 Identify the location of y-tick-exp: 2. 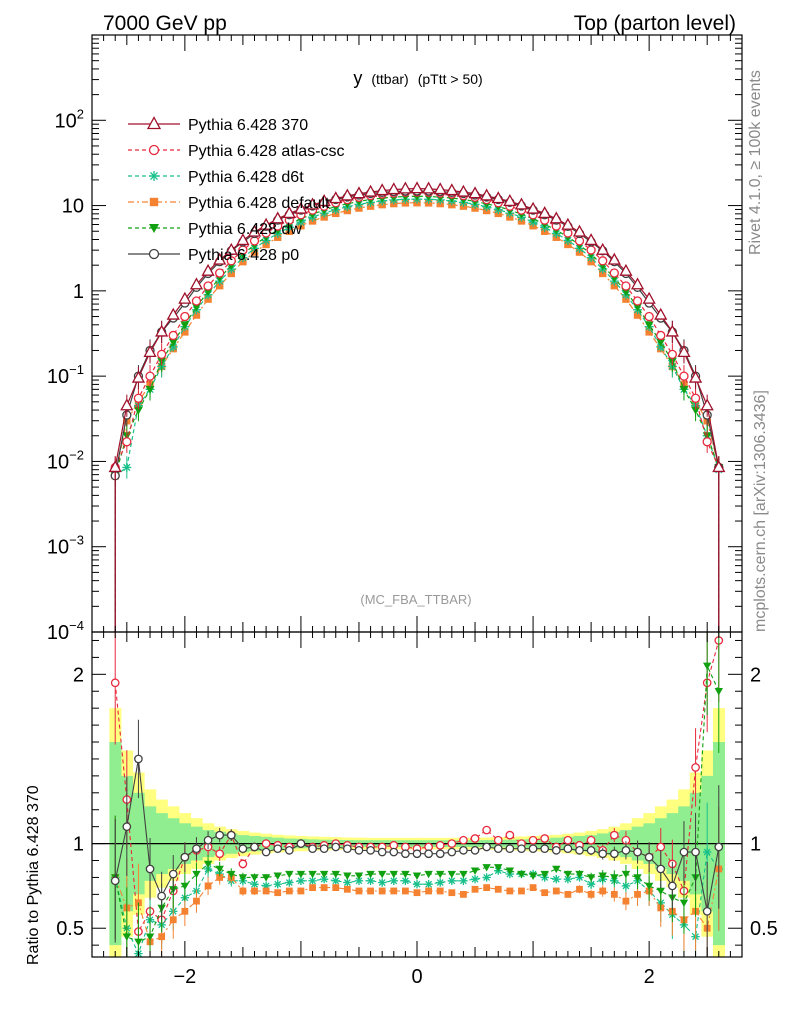
(80, 113).